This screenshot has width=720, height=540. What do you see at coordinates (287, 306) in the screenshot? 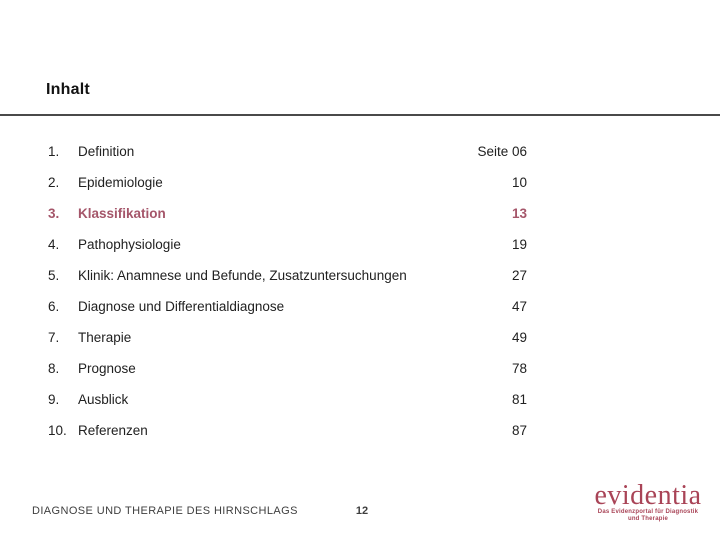
I see `toc-row: 6. Diagnose und Differentialdiagnose 47` at bounding box center [287, 306].